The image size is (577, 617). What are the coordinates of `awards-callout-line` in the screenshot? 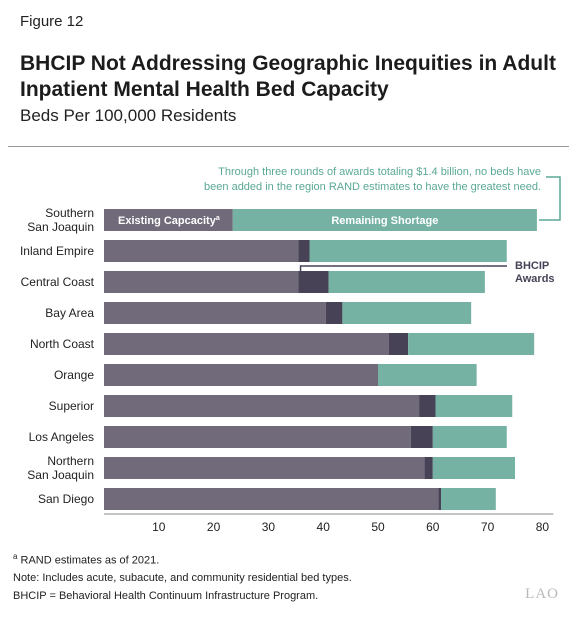 It's located at (403, 268).